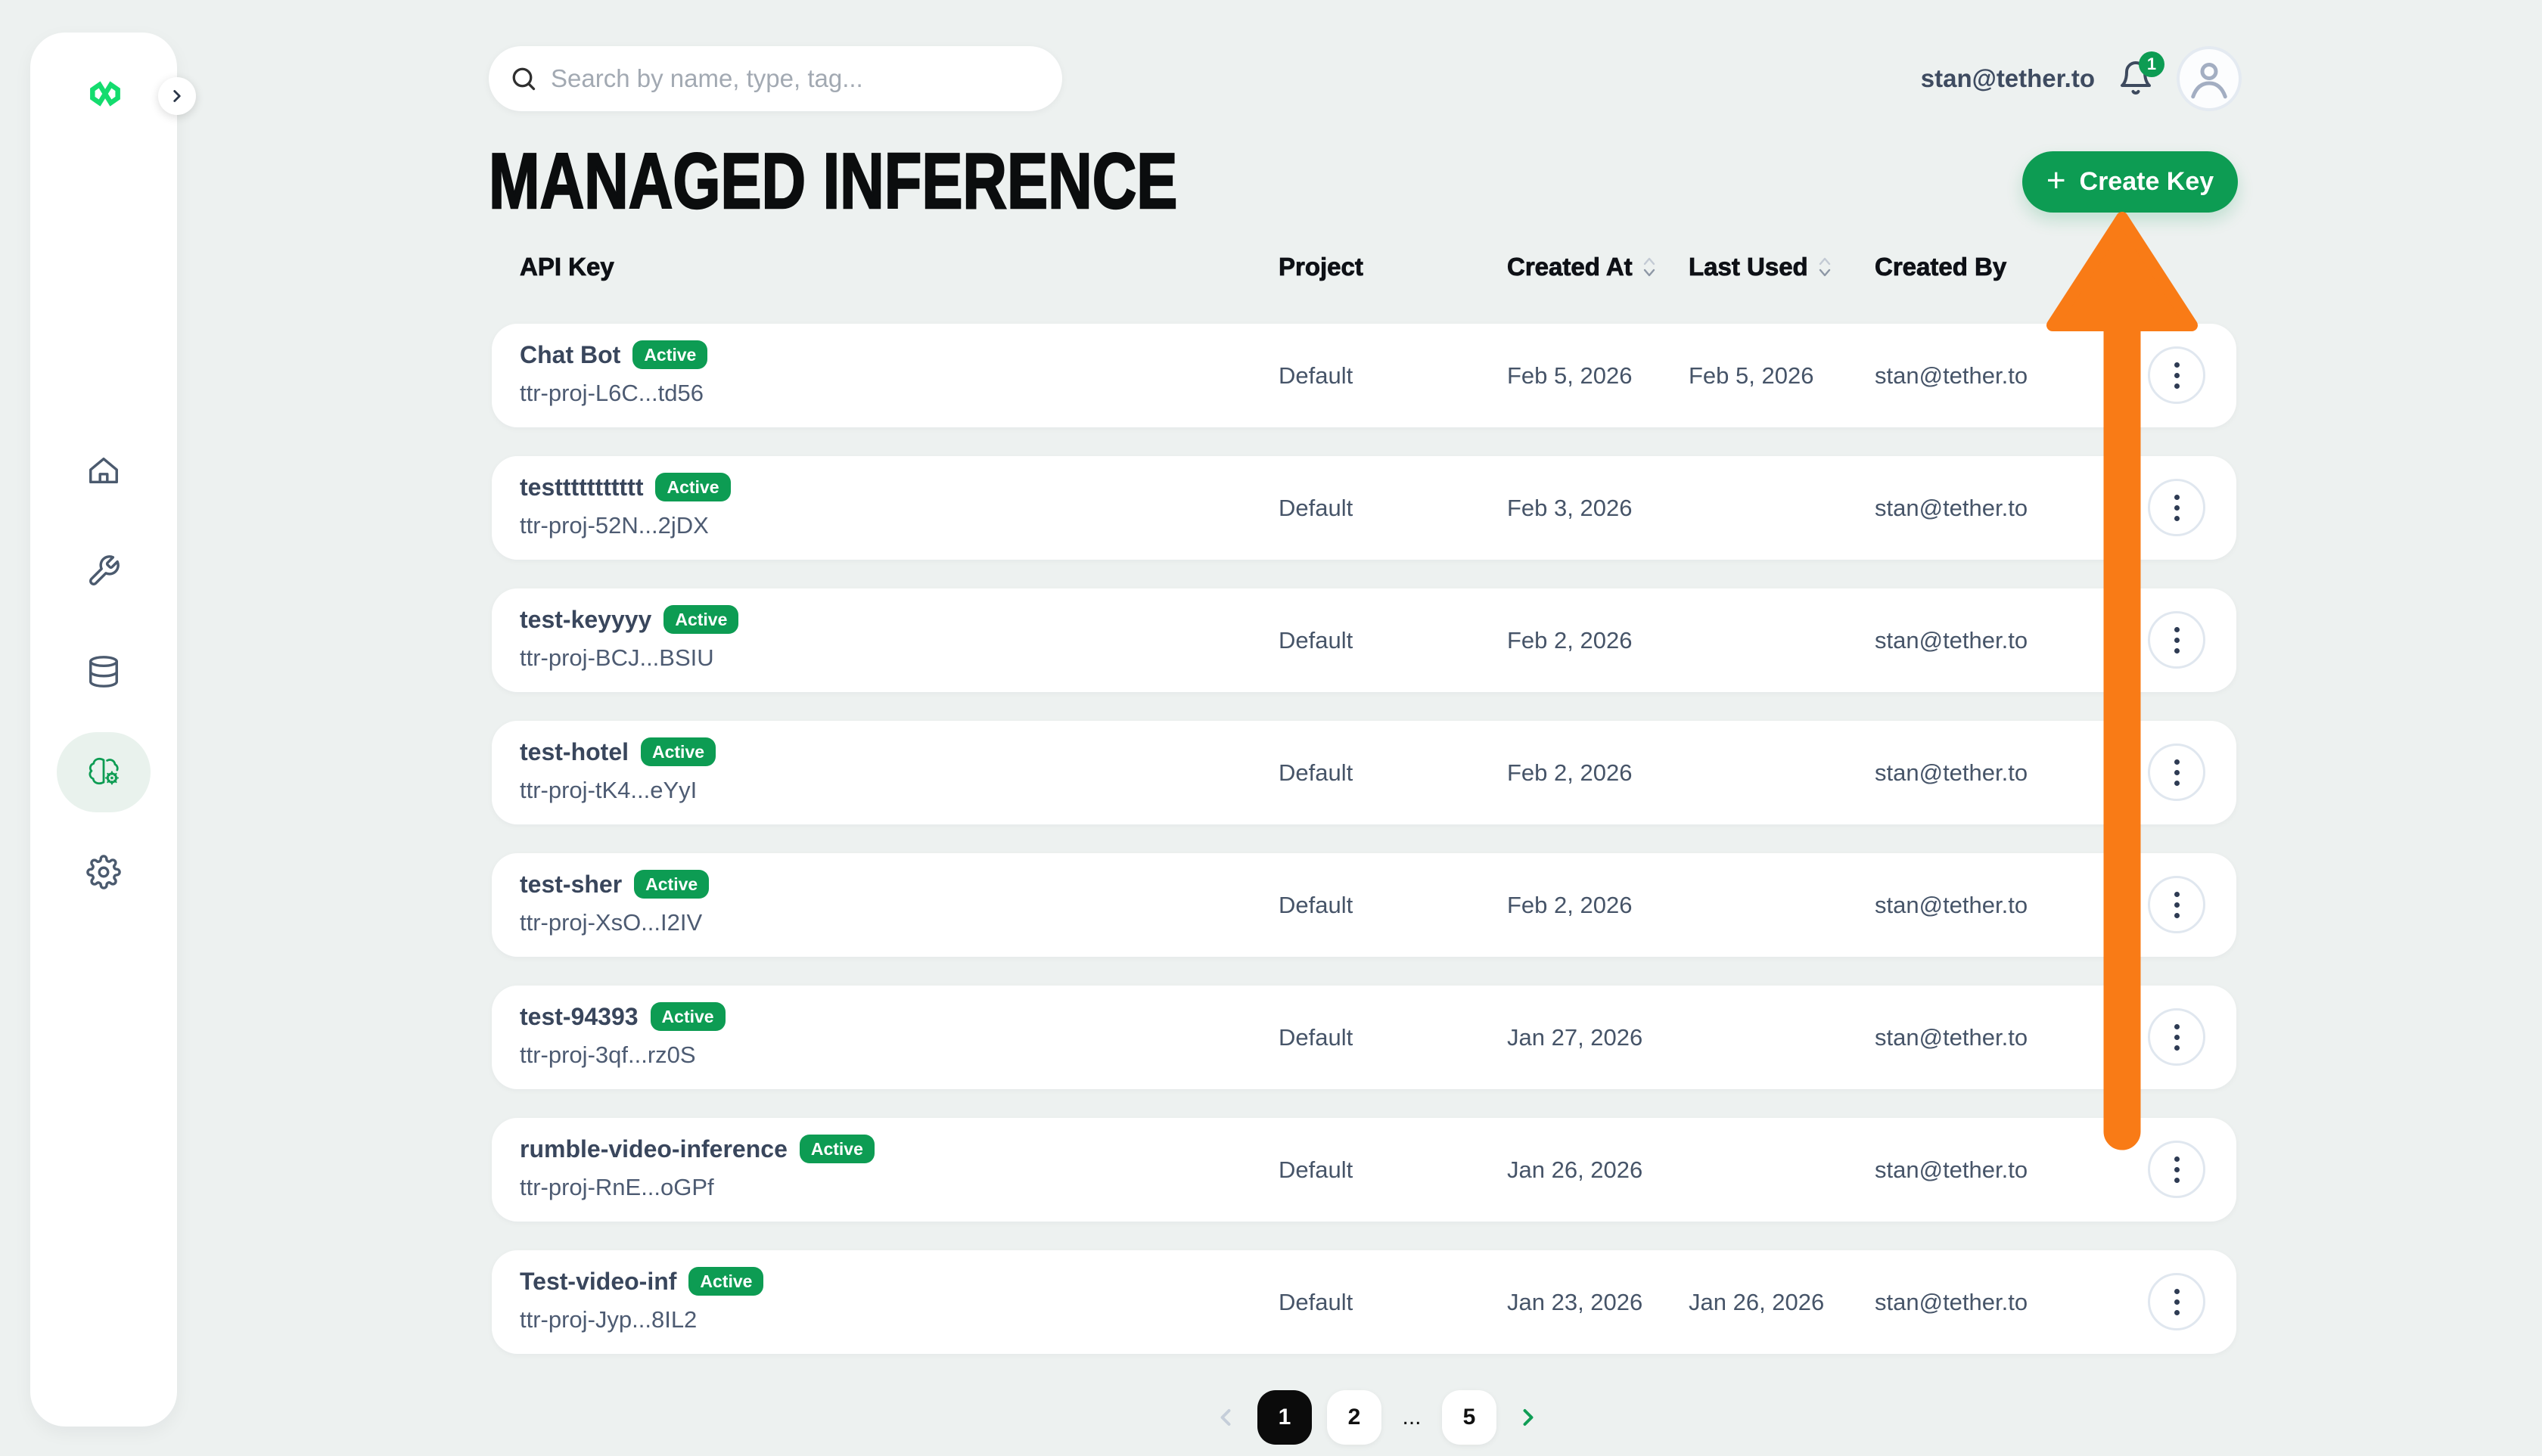 This screenshot has height=1456, width=2542. What do you see at coordinates (2151, 64) in the screenshot?
I see `notification-badge: 1` at bounding box center [2151, 64].